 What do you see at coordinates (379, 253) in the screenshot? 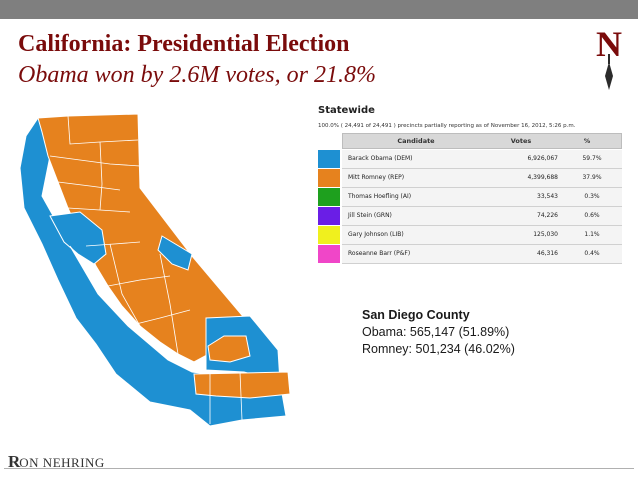
I see `candidate-name: Roseanne Barr (P&F)` at bounding box center [379, 253].